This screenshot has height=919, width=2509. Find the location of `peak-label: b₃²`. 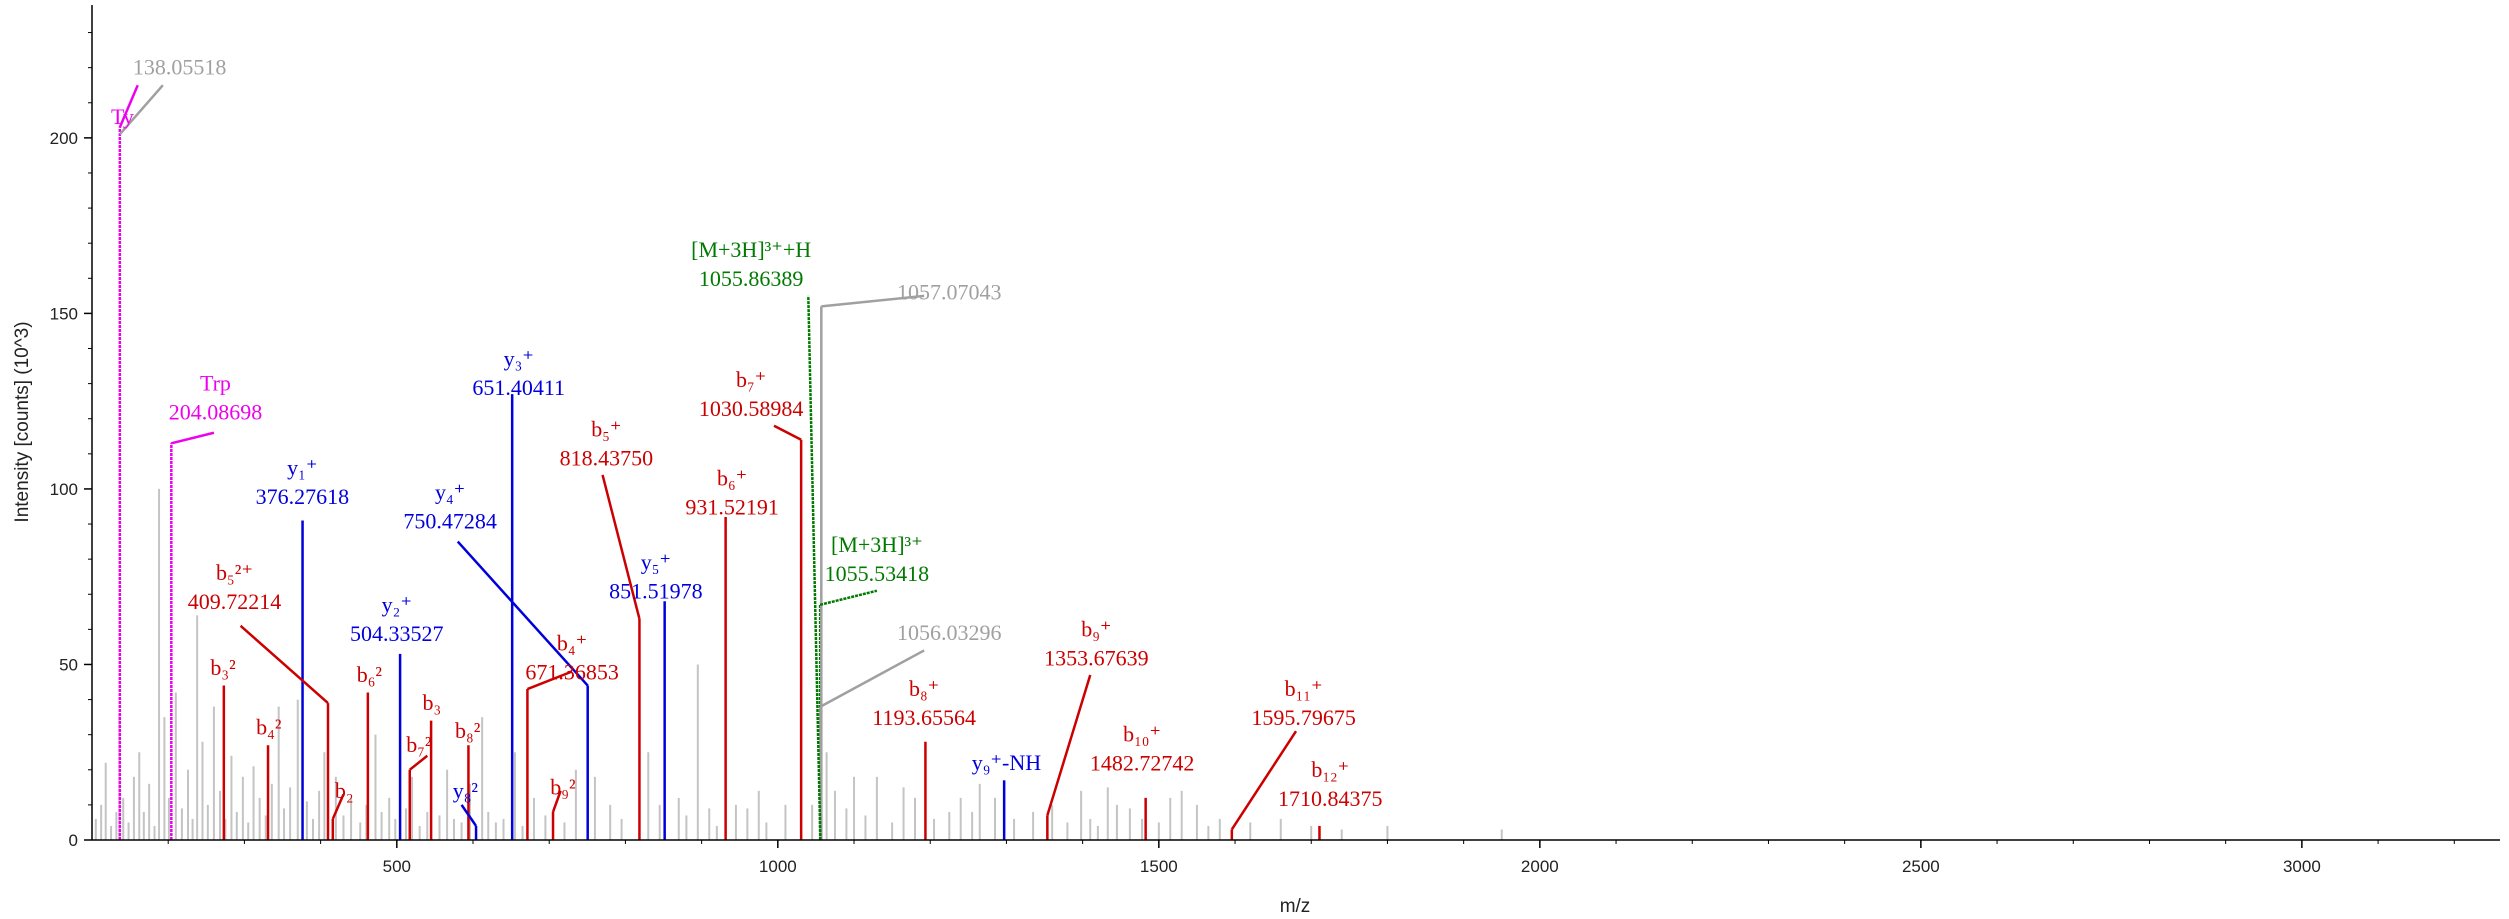

peak-label: b₃² is located at coordinates (223, 667).